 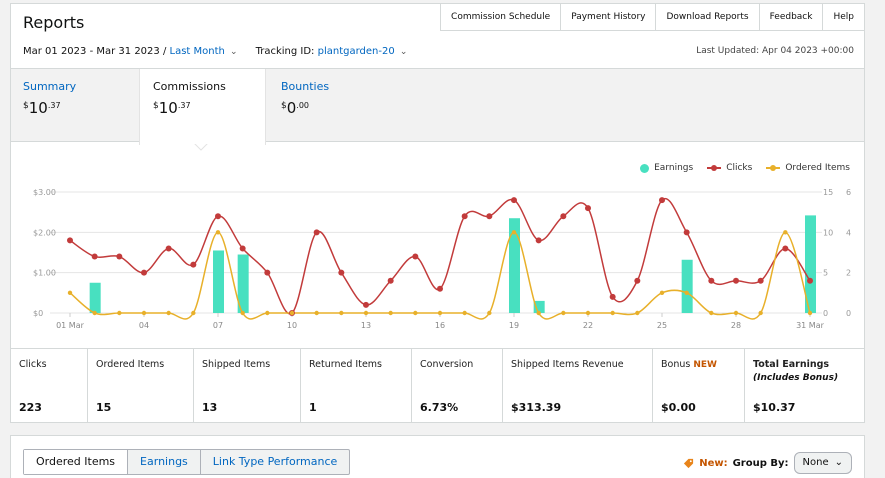 I want to click on x-tick-label: 07, so click(x=218, y=325).